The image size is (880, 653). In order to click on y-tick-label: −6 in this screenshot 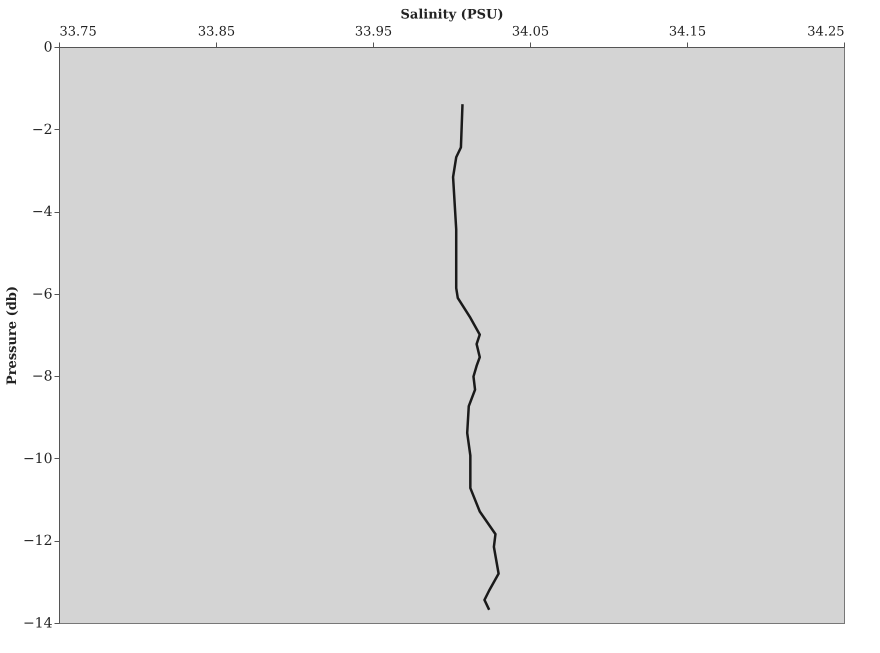, I will do `click(42, 294)`.